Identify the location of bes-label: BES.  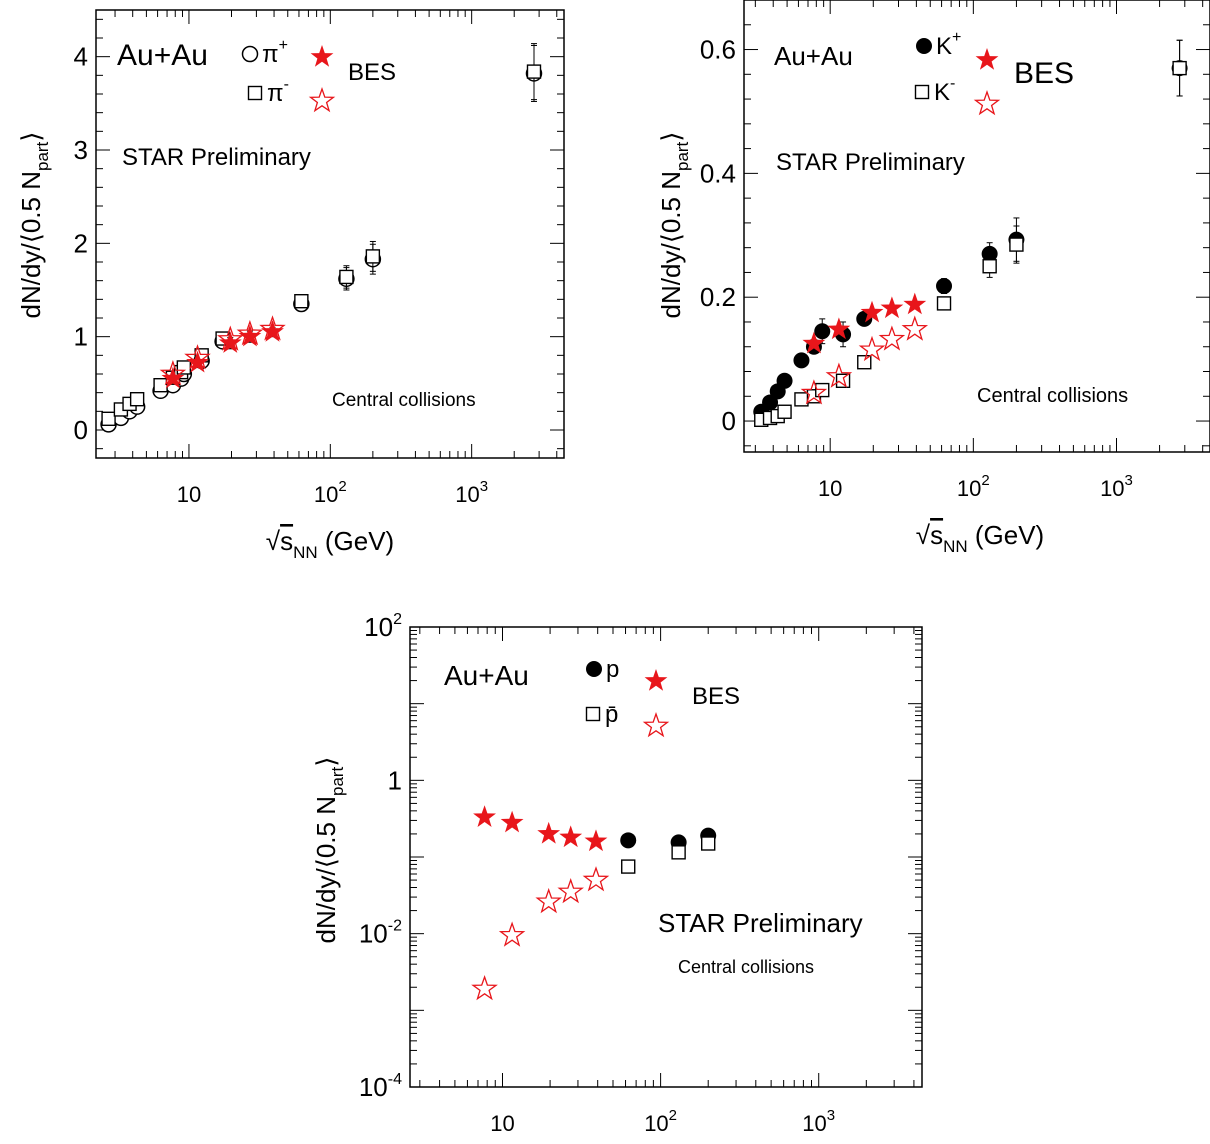
(372, 72).